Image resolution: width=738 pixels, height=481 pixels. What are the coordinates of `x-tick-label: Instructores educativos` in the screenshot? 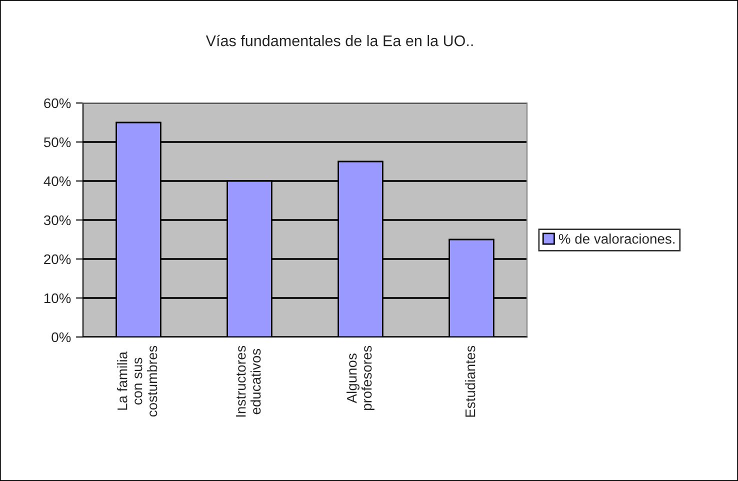 It's located at (248, 381).